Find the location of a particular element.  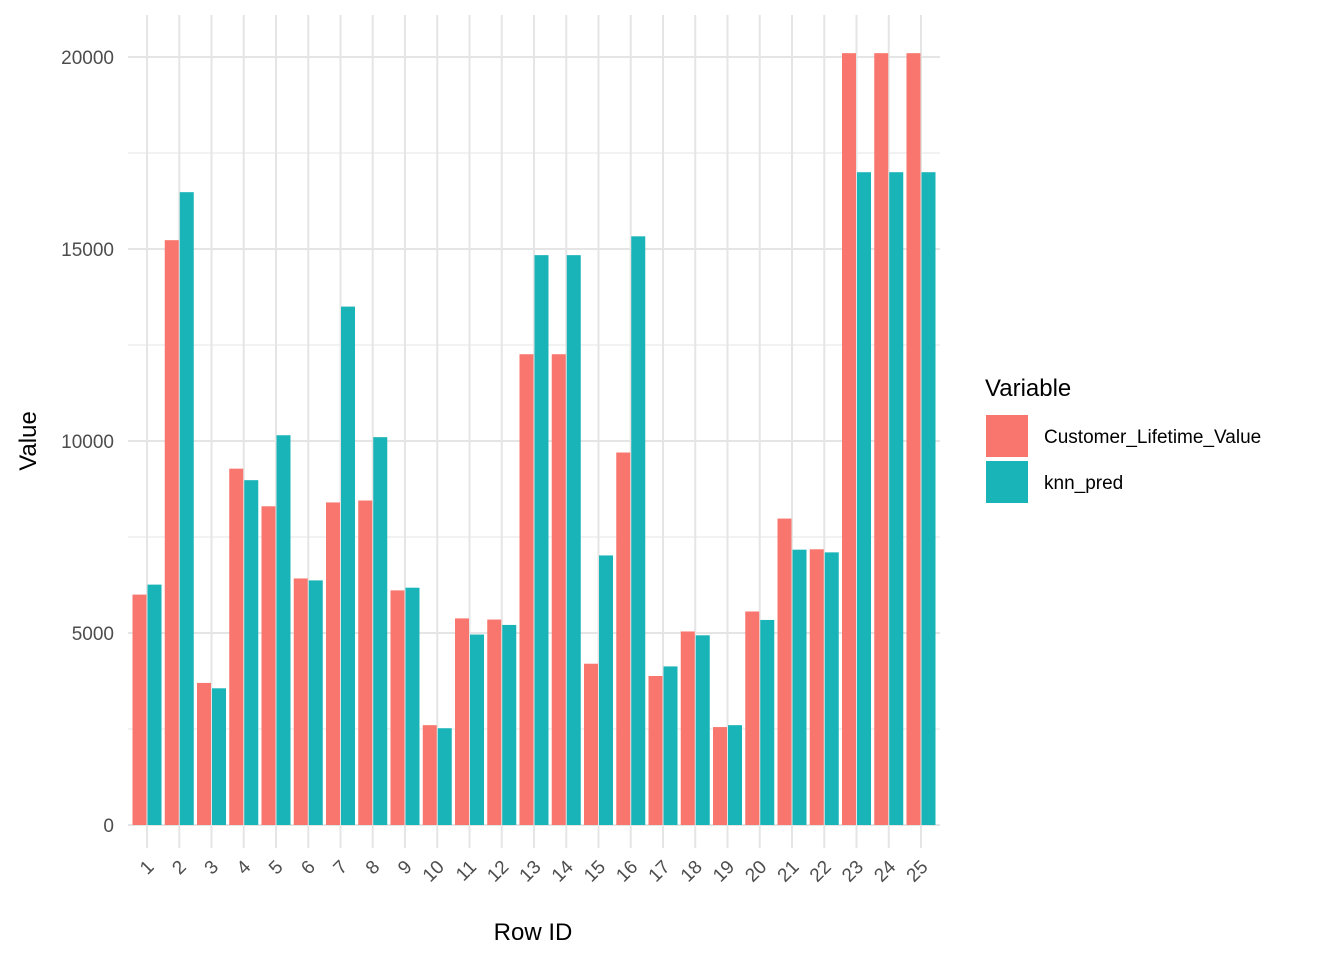

y-tick-label: 10000 is located at coordinates (87, 442).